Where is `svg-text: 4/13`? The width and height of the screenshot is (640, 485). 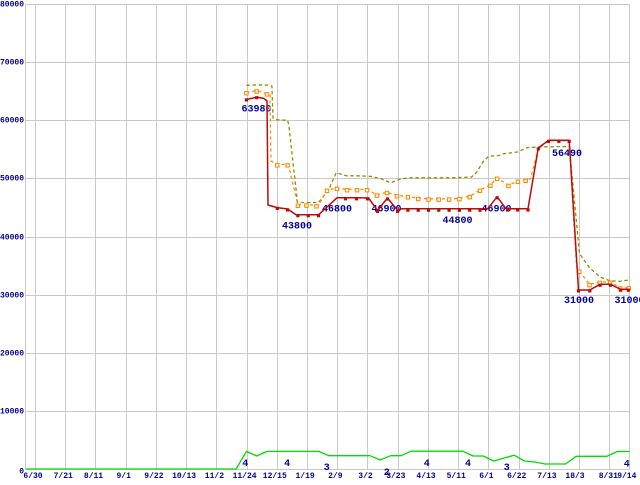 svg-text: 4/13 is located at coordinates (425, 476).